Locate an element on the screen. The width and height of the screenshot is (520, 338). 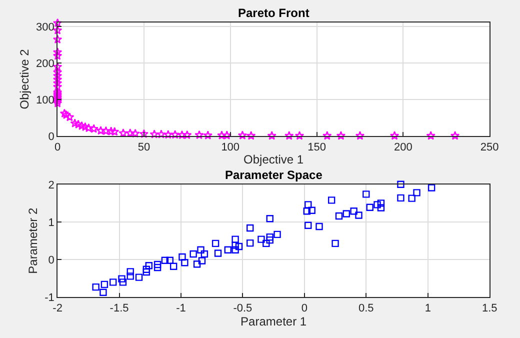
x-tick-label: -0.5 is located at coordinates (242, 308).